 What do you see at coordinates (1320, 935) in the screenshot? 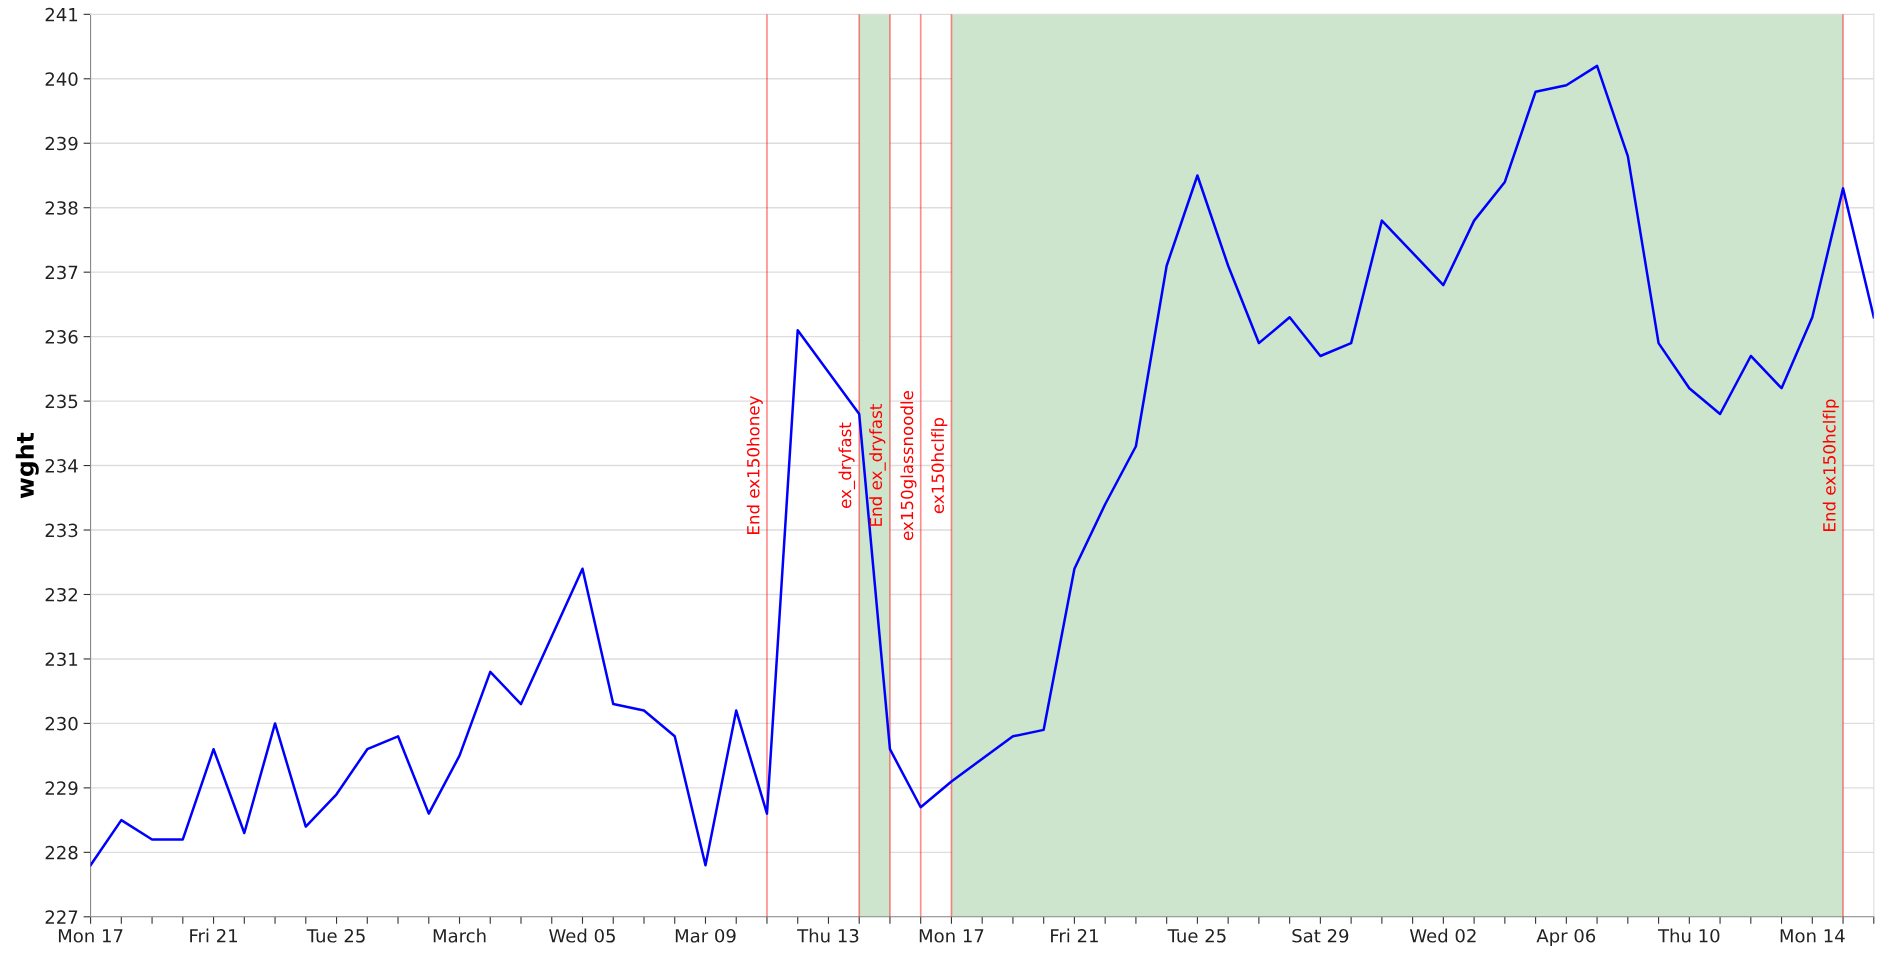
I see `x-tick-label: Sat 29` at bounding box center [1320, 935].